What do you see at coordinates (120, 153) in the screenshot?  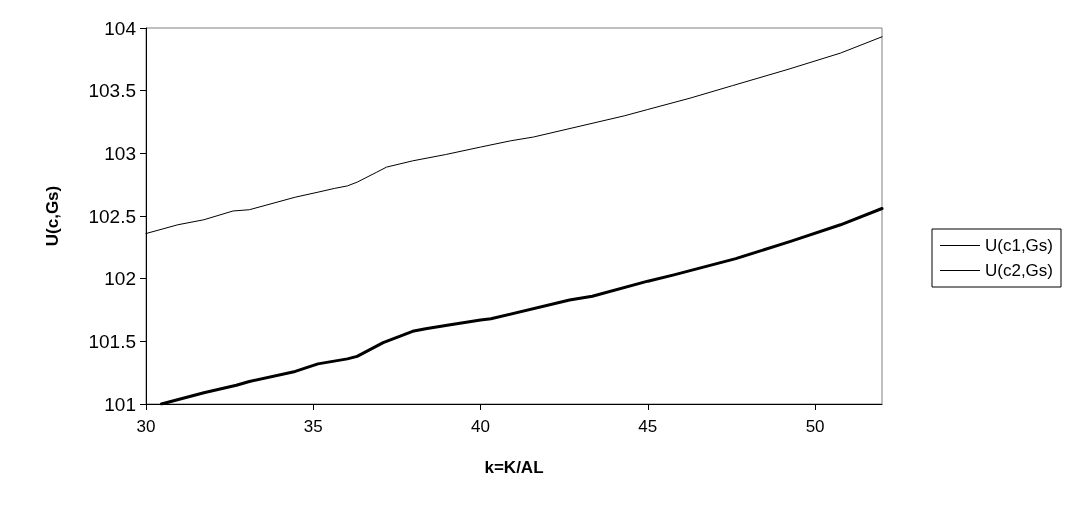 I see `y-tick-label: 103` at bounding box center [120, 153].